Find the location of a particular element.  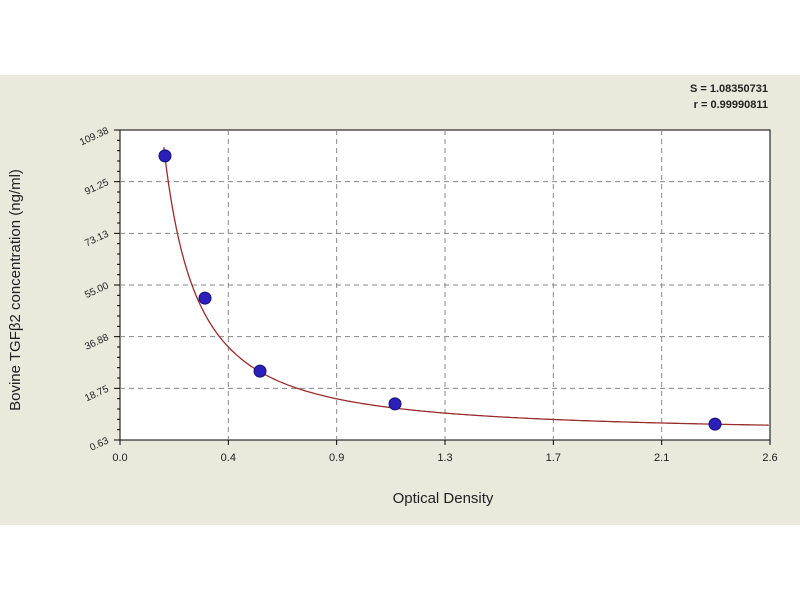

x-tick-label: 2.1 is located at coordinates (661, 458).